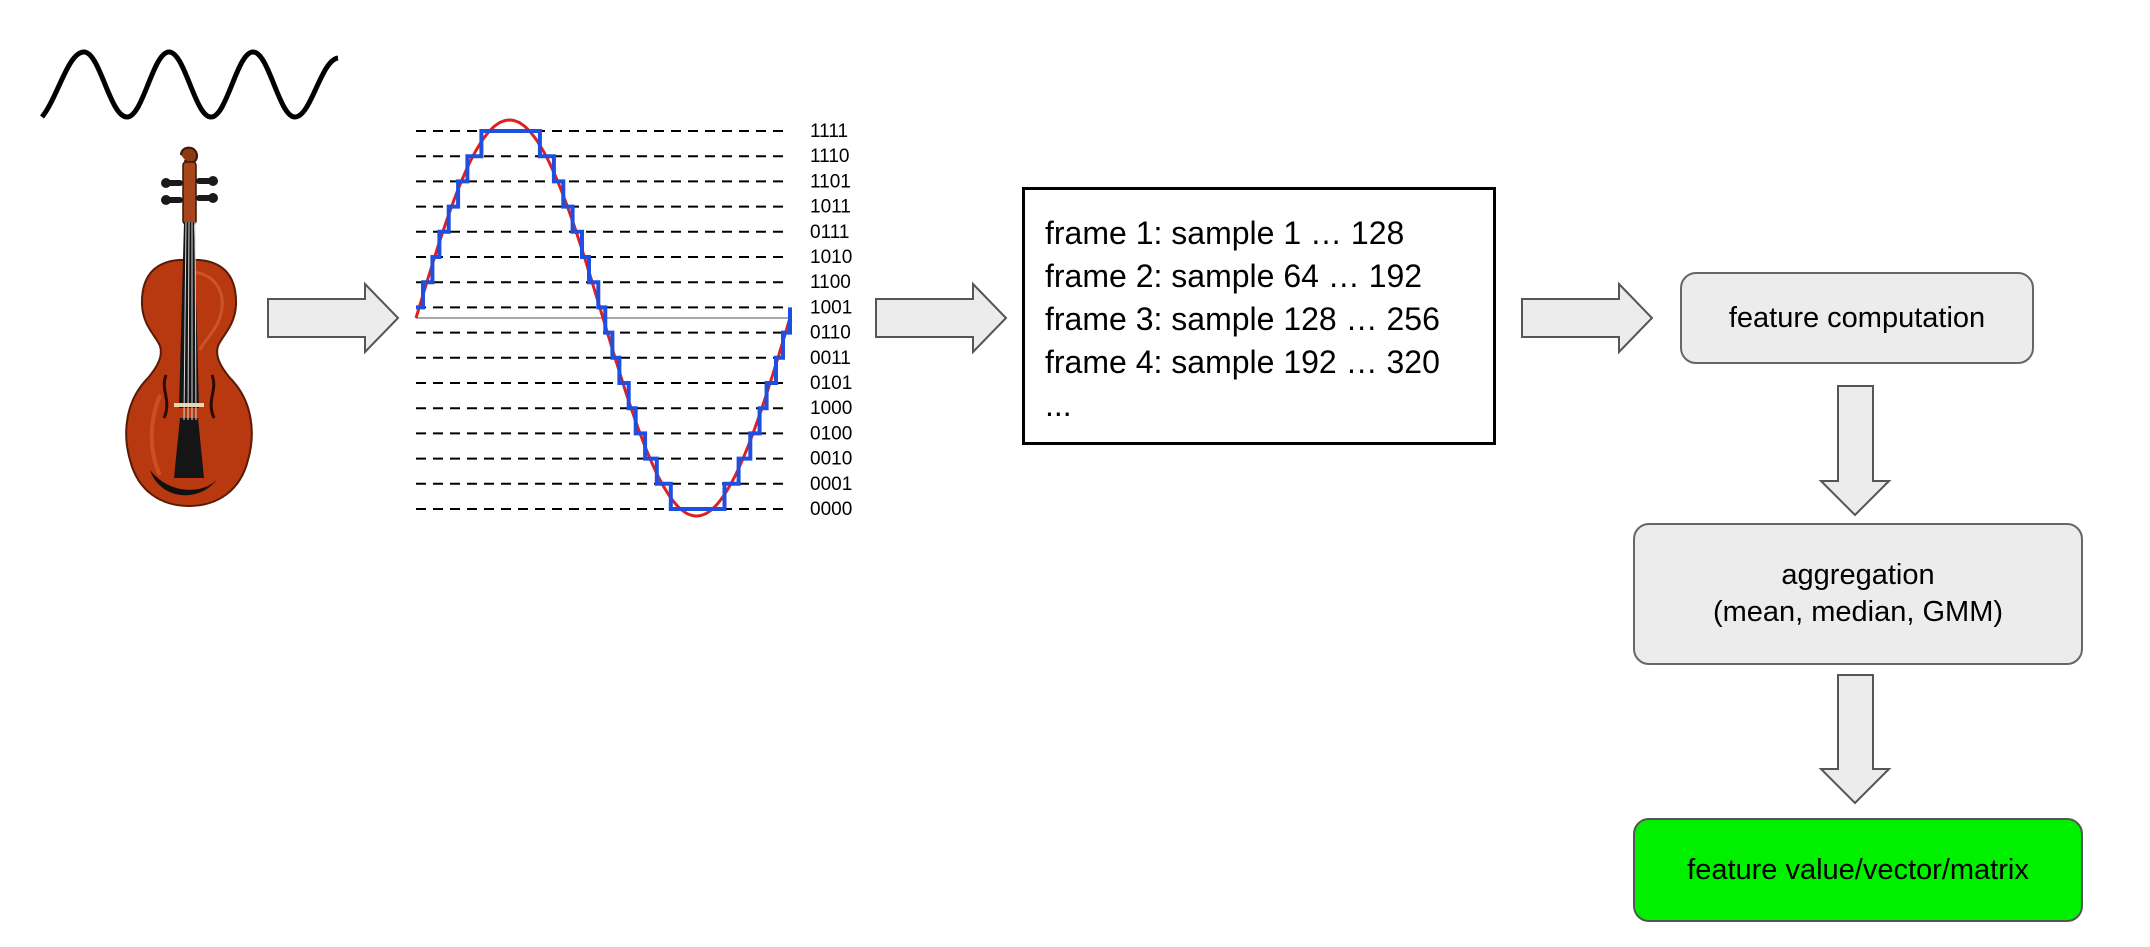 This screenshot has height=947, width=2150. What do you see at coordinates (333, 318) in the screenshot?
I see `arrow-violin-to-quantization` at bounding box center [333, 318].